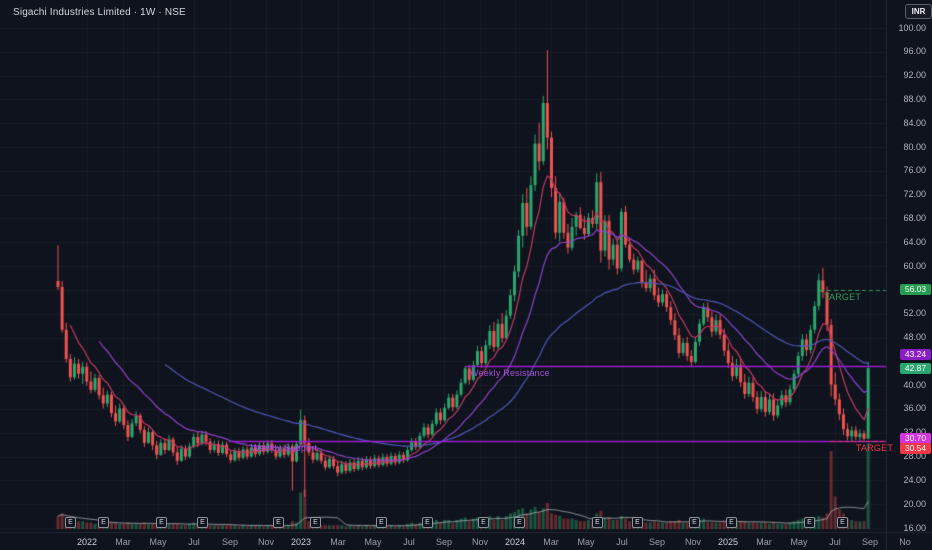  What do you see at coordinates (728, 542) in the screenshot?
I see `time-tick: 2025` at bounding box center [728, 542].